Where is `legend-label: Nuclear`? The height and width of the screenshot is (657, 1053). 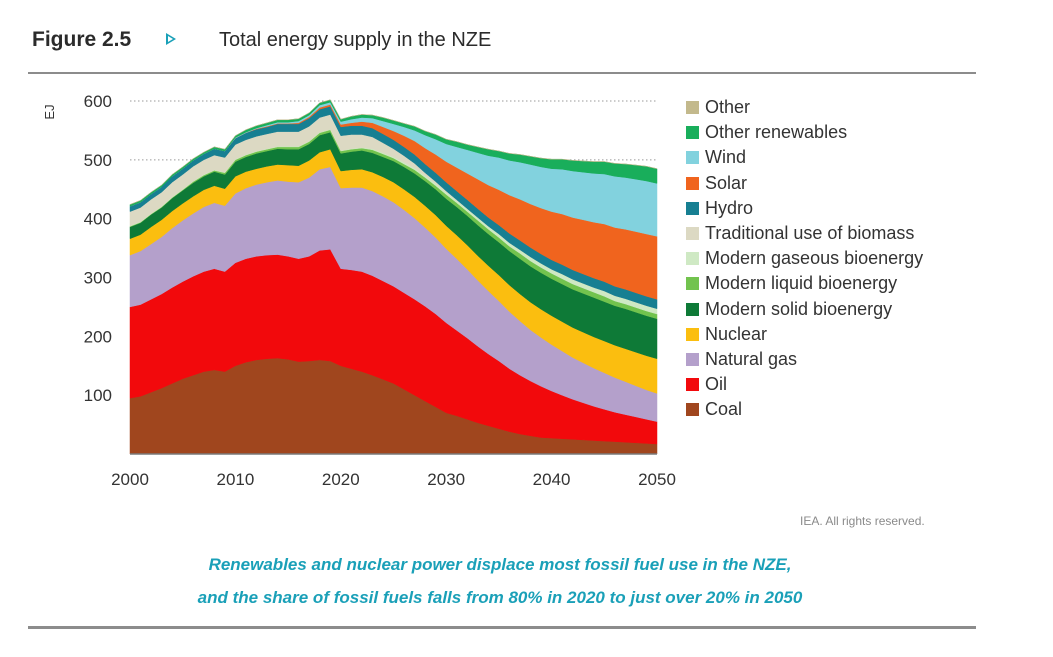
legend-label: Nuclear is located at coordinates (736, 333).